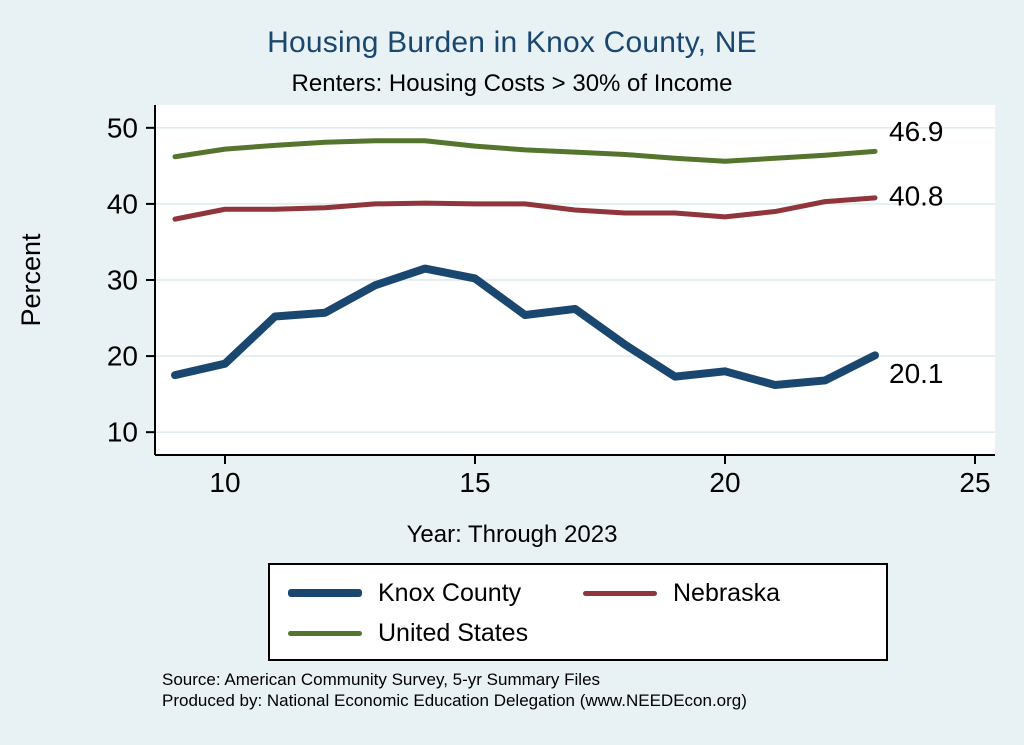  Describe the element at coordinates (916, 373) in the screenshot. I see `end-label-knox-county: 20.1` at that location.